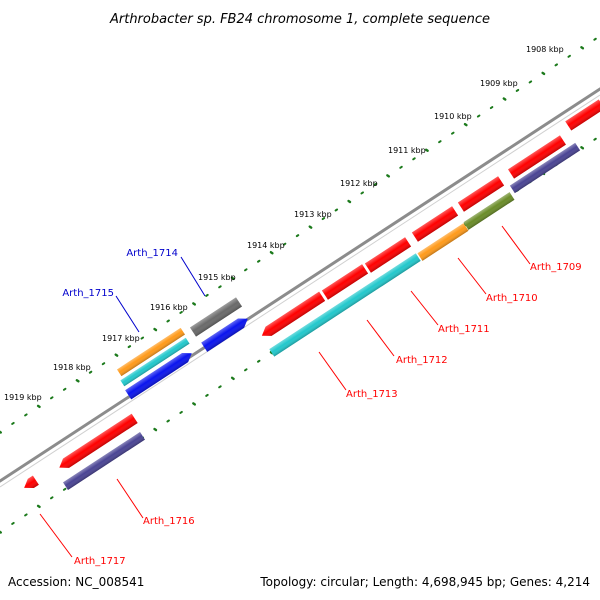 This screenshot has height=600, width=600. What do you see at coordinates (422, 360) in the screenshot?
I see `gene-label-arth-1712: Arth_1712` at bounding box center [422, 360].